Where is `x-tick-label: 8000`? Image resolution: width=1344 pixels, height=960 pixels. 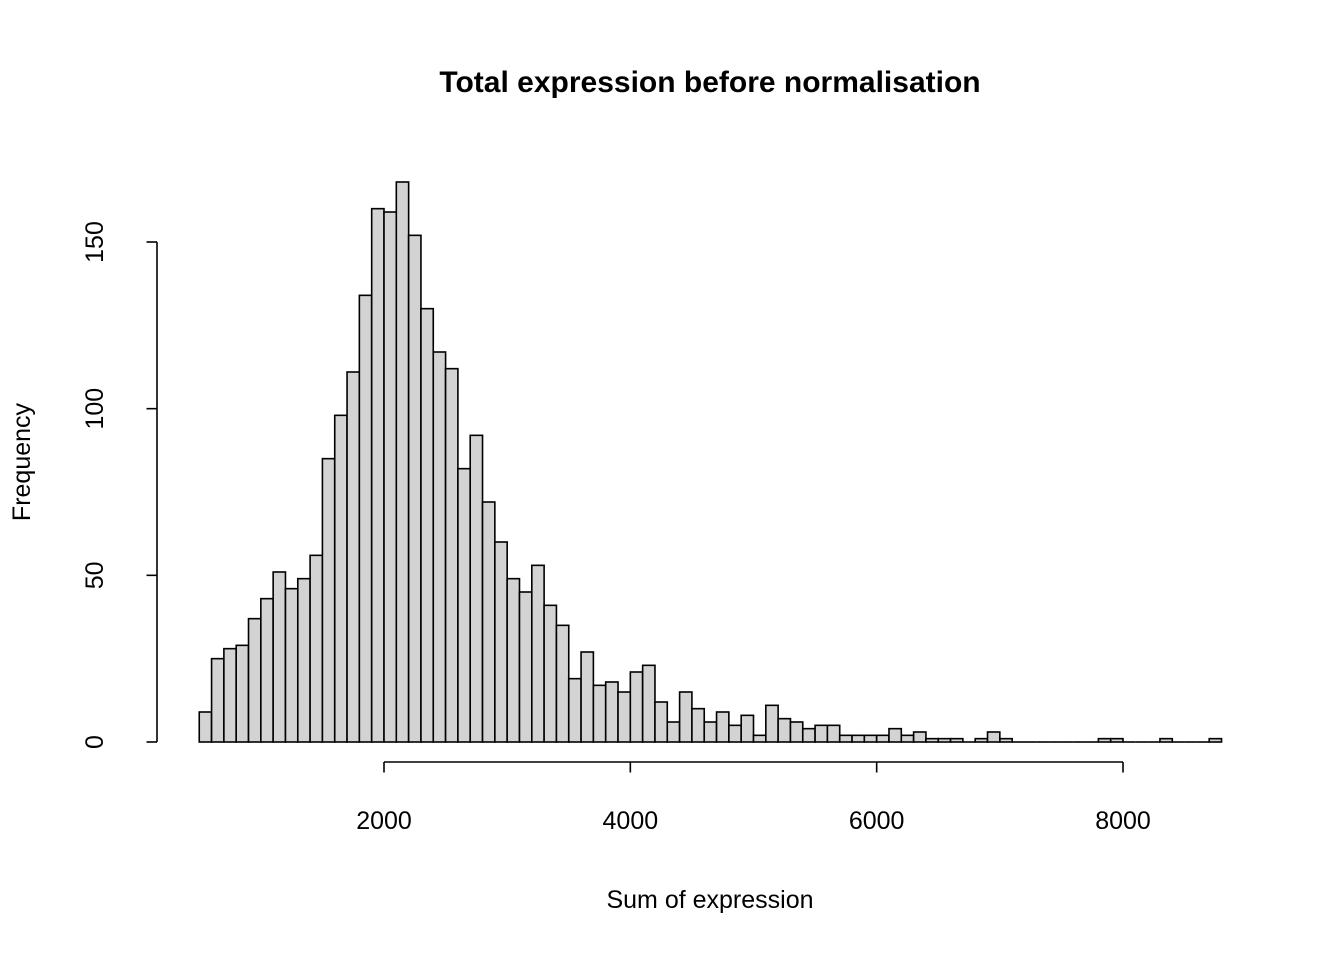 x-tick-label: 8000 is located at coordinates (1123, 821).